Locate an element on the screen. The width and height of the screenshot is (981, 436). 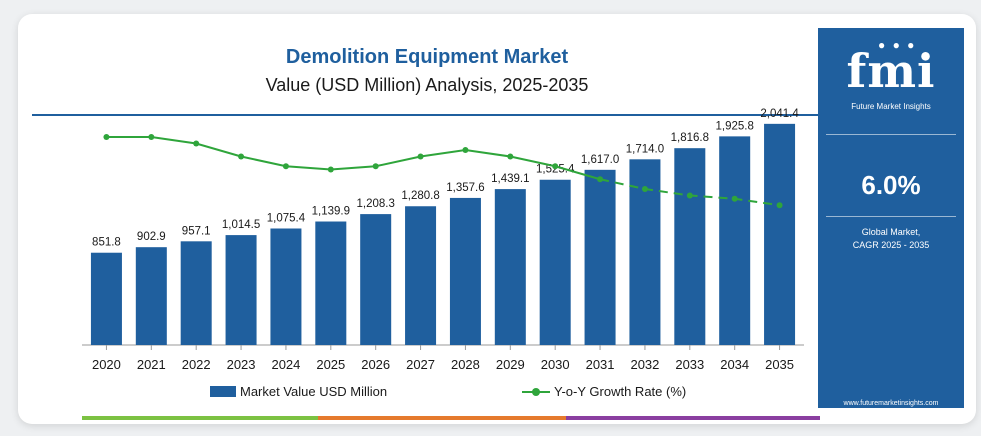
bar-2031 is located at coordinates (600, 257).